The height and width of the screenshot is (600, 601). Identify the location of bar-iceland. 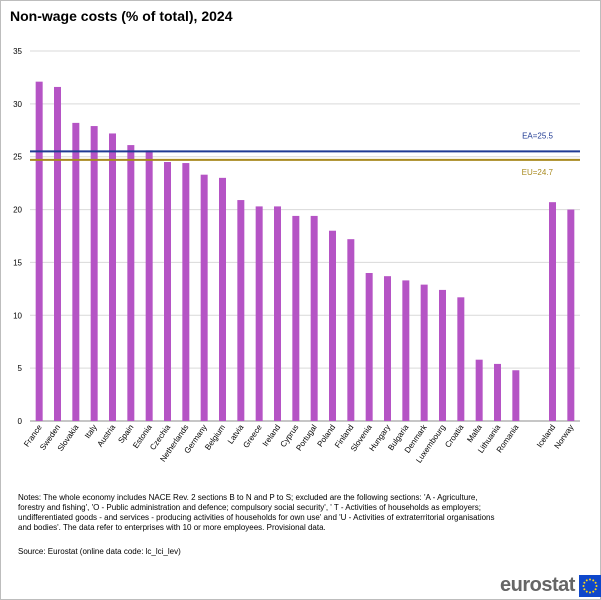
(552, 311).